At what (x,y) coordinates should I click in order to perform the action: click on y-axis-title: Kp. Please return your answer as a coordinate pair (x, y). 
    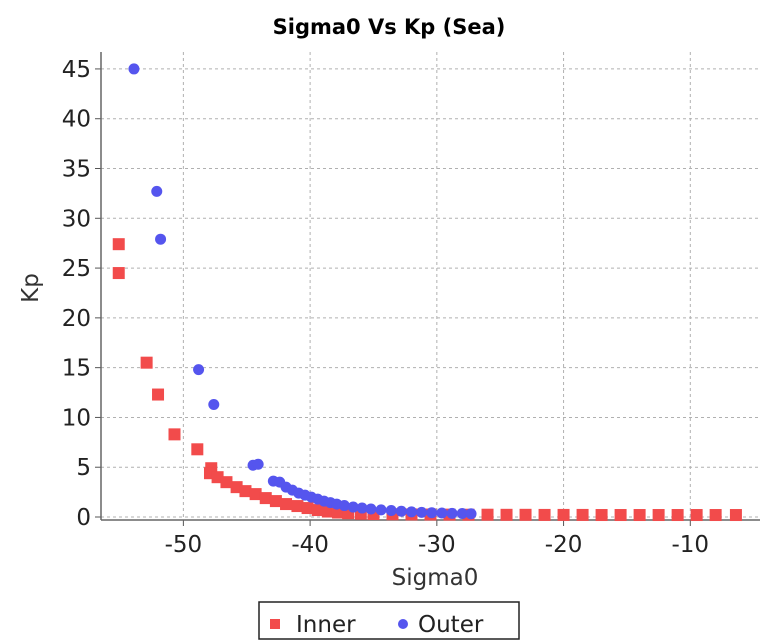
    Looking at the image, I should click on (31, 288).